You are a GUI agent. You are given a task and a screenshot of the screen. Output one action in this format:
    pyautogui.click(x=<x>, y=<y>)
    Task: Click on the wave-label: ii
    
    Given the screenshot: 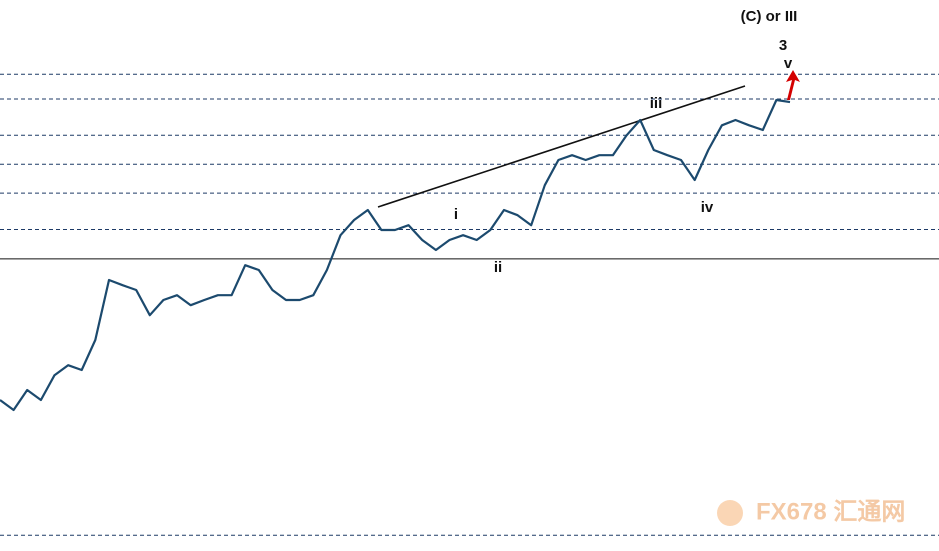 What is the action you would take?
    pyautogui.click(x=498, y=267)
    